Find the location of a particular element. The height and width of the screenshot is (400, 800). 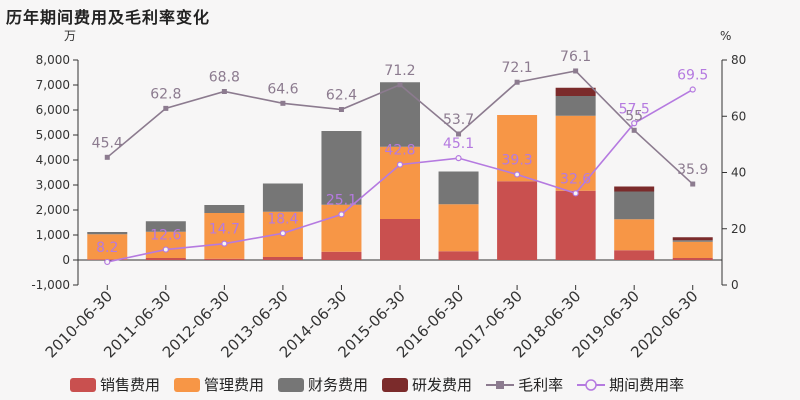

gross-margin-label: 35.9 is located at coordinates (692, 170).